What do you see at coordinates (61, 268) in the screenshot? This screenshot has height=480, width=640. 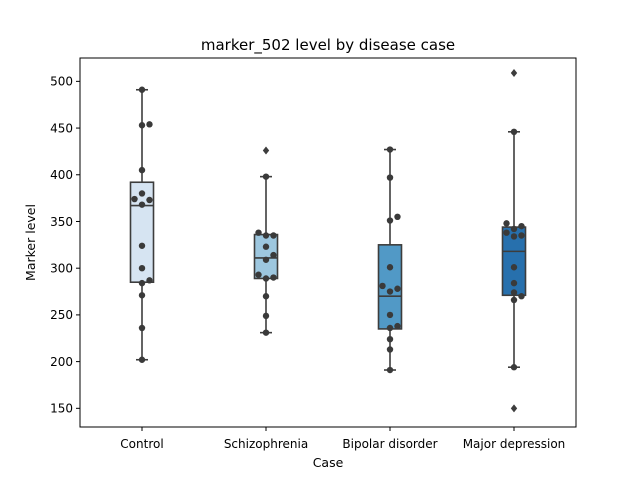 I see `y-tick-label: 300` at bounding box center [61, 268].